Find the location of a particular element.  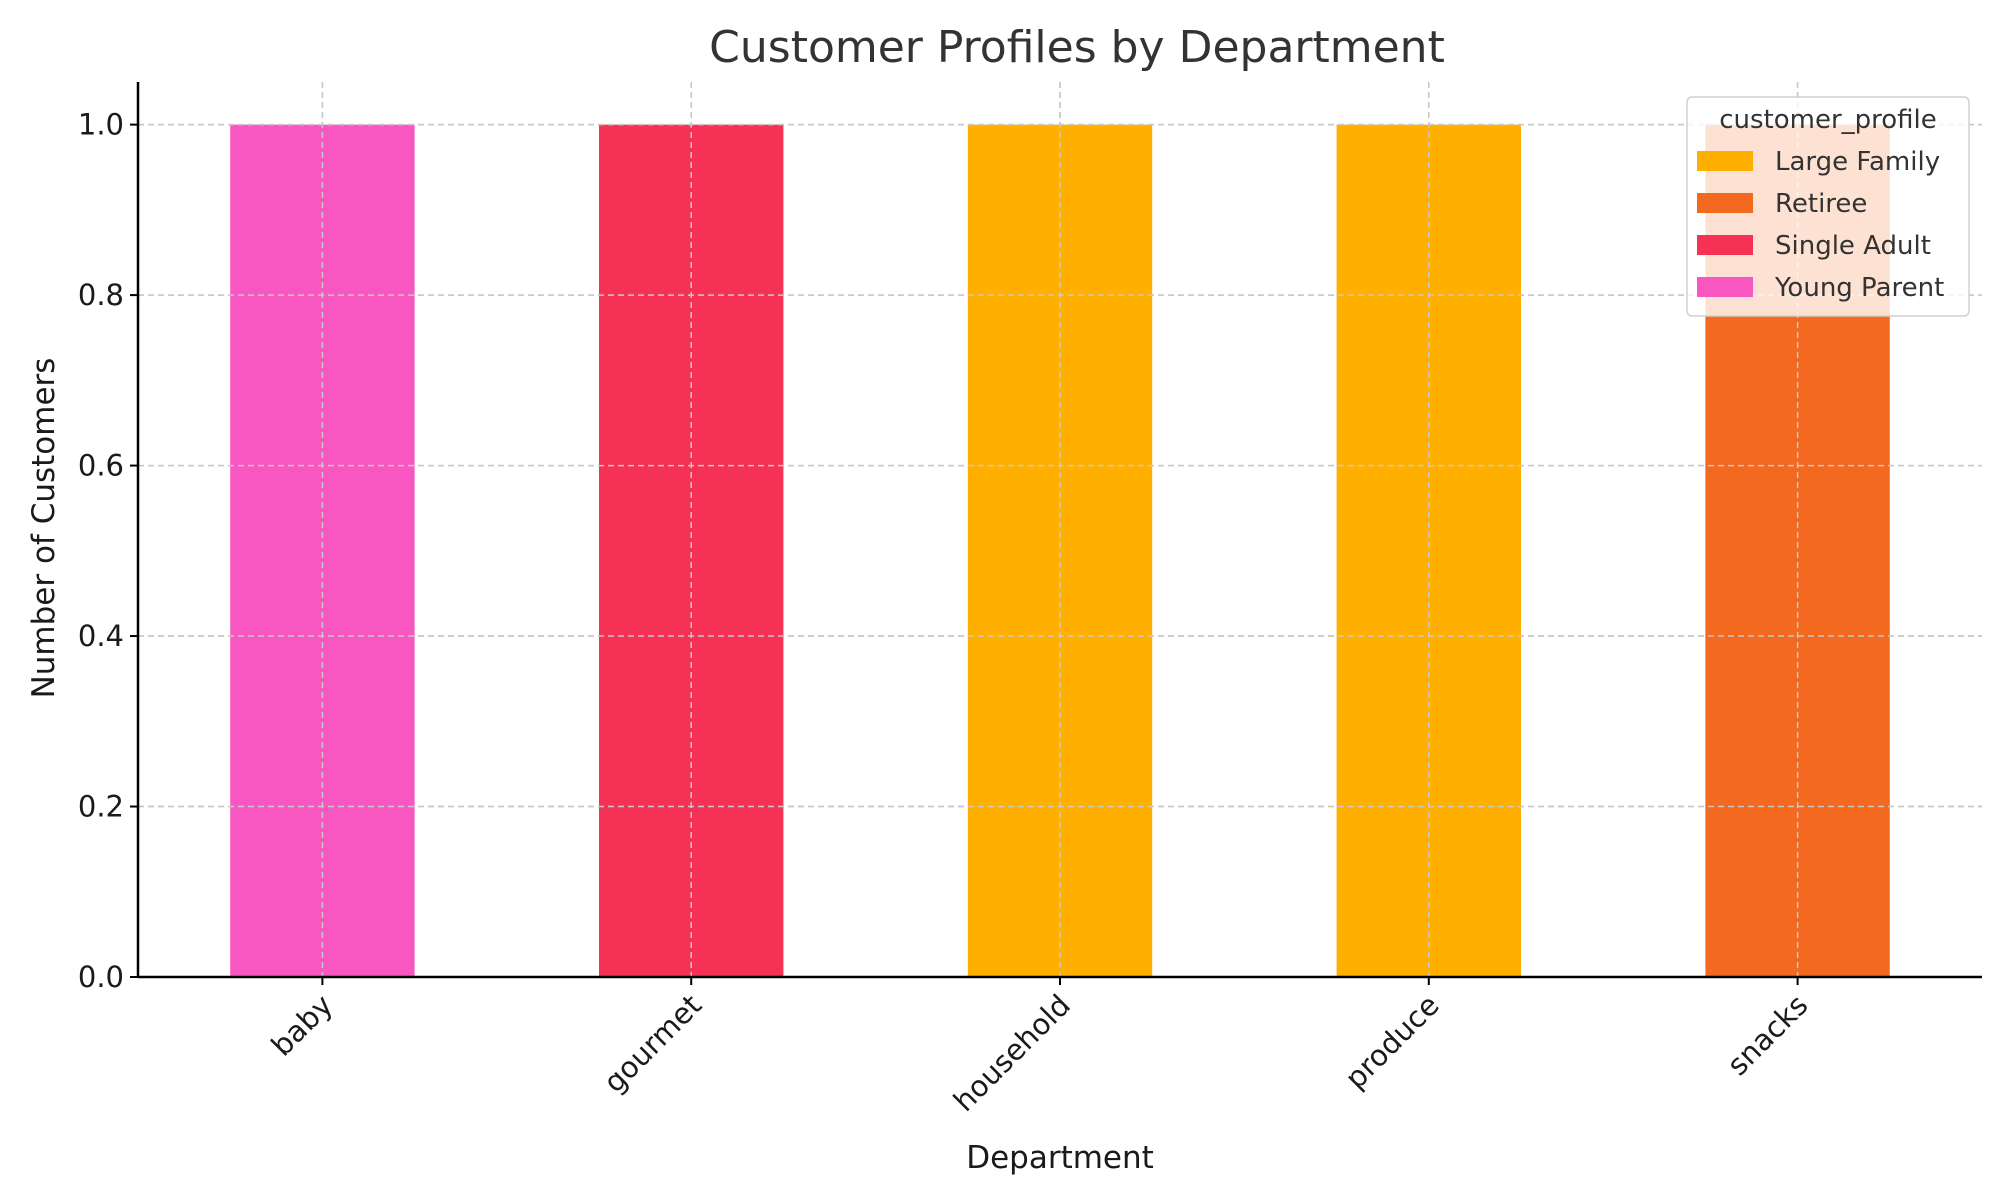

legend-swatch-young-parent is located at coordinates (1725, 287).